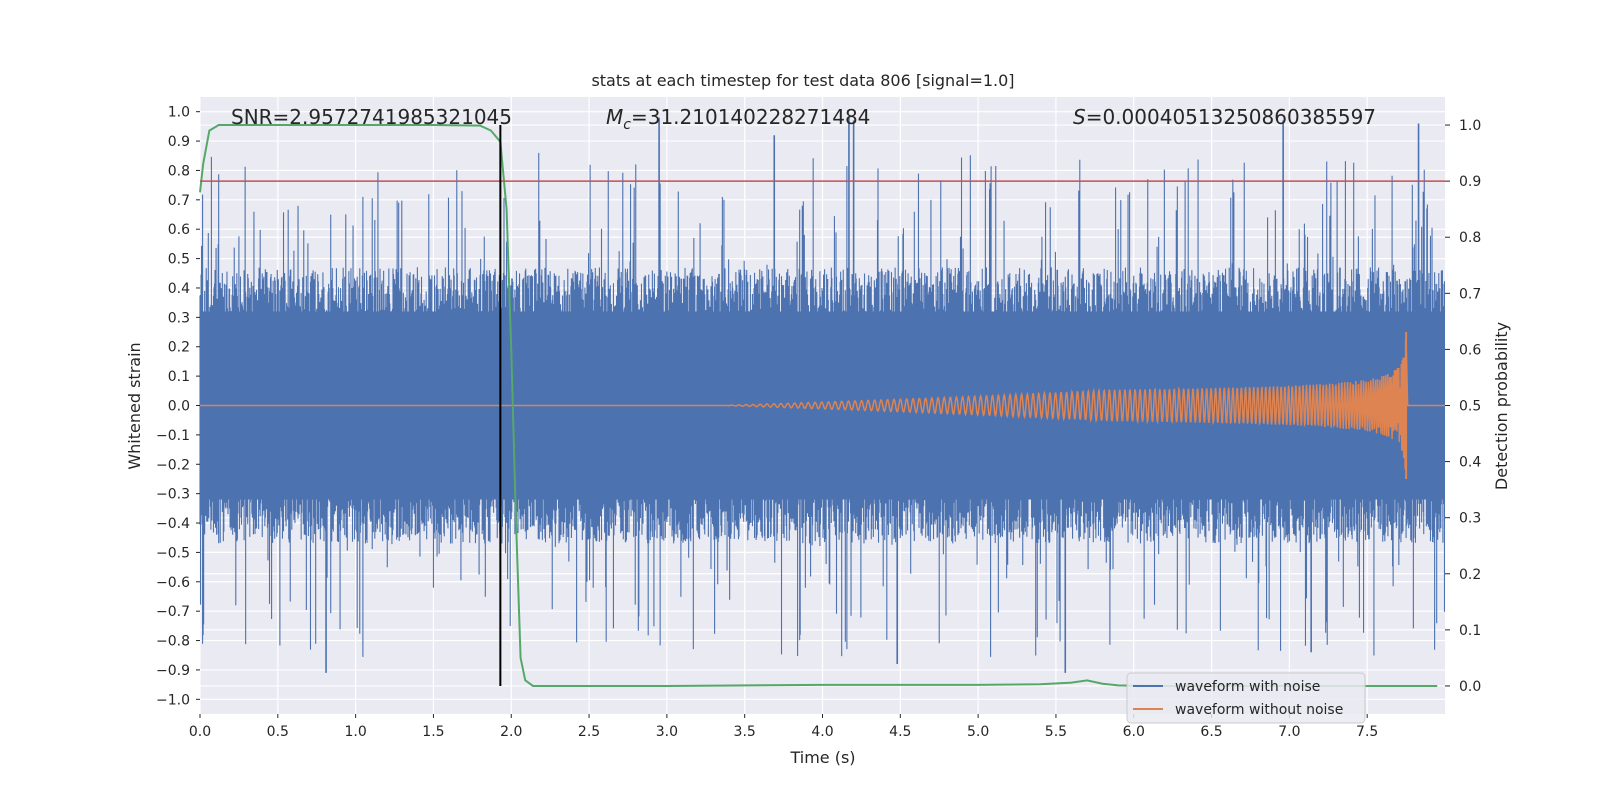 This screenshot has height=800, width=1600. What do you see at coordinates (1211, 732) in the screenshot?
I see `x-tick-label: 6.5` at bounding box center [1211, 732].